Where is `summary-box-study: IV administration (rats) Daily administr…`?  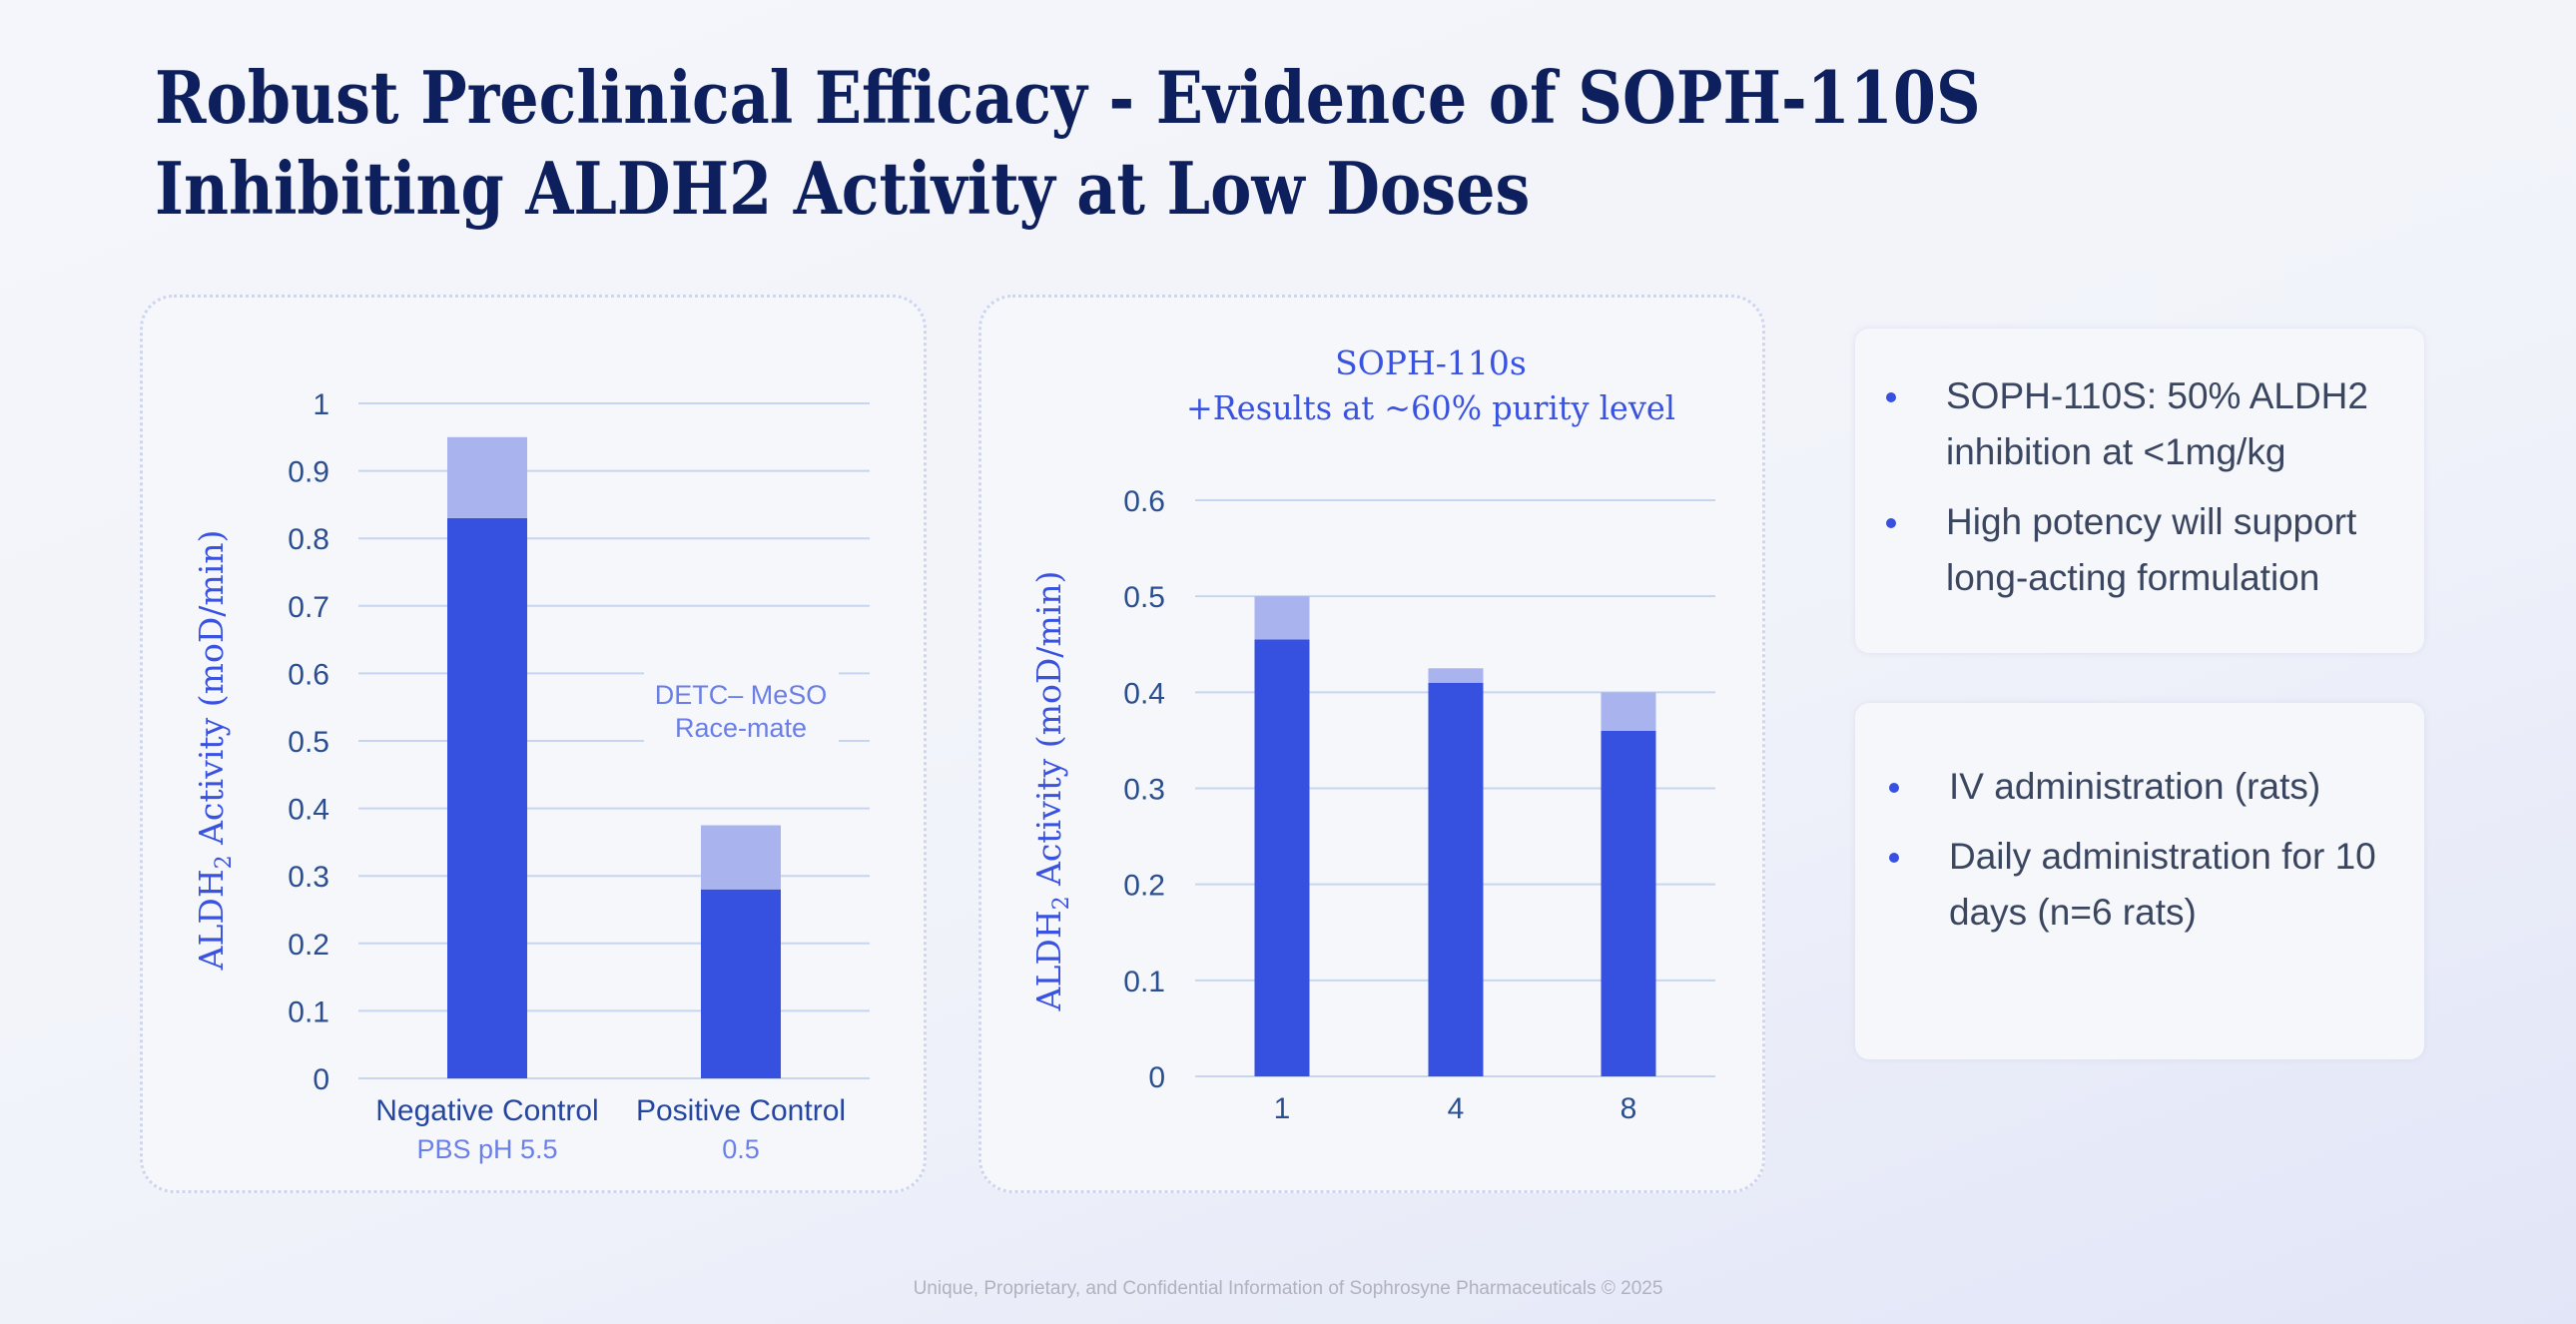 summary-box-study: IV administration (rats) Daily administr… is located at coordinates (2139, 881).